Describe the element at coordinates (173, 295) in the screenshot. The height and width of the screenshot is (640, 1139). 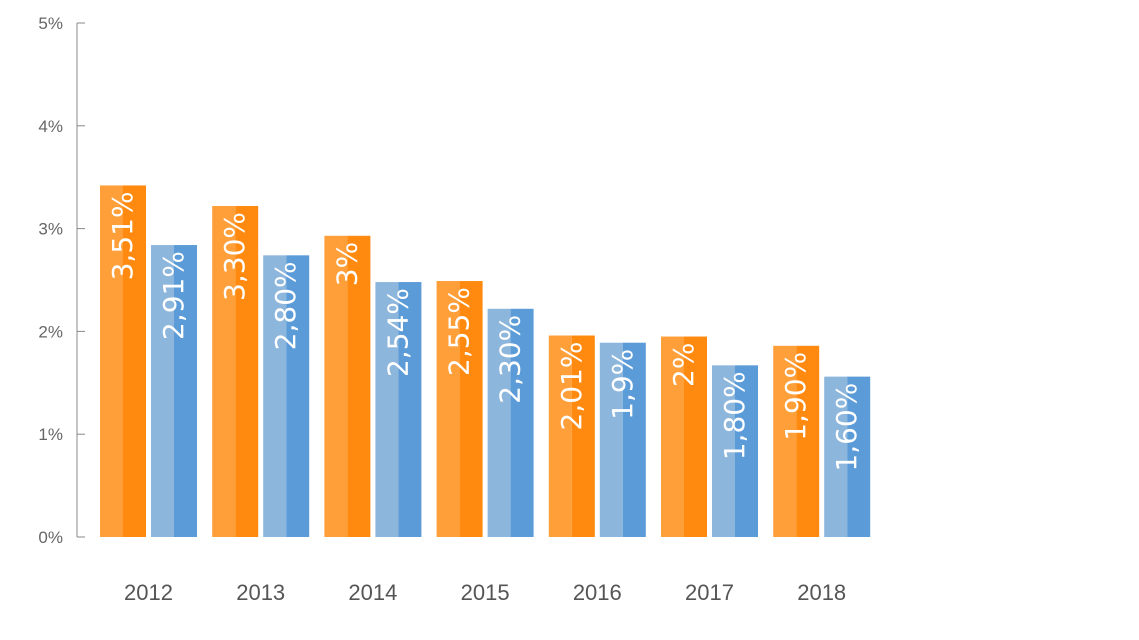
I see `data-label: 2,91%` at that location.